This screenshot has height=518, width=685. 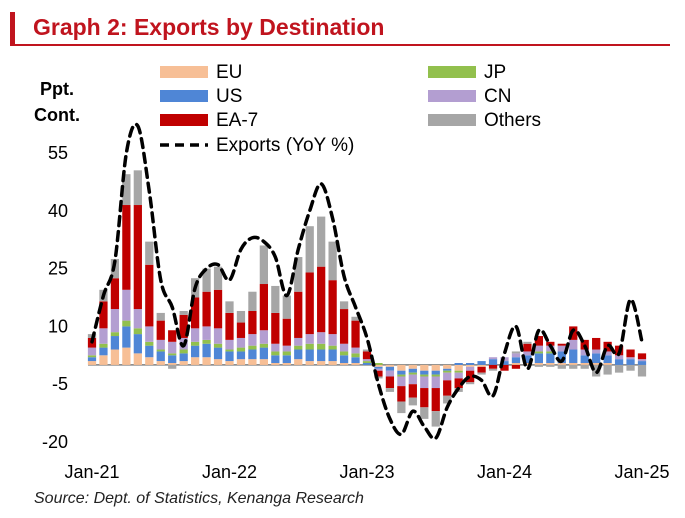 What do you see at coordinates (57, 102) in the screenshot?
I see `y-axis-label: Ppt. Cont.` at bounding box center [57, 102].